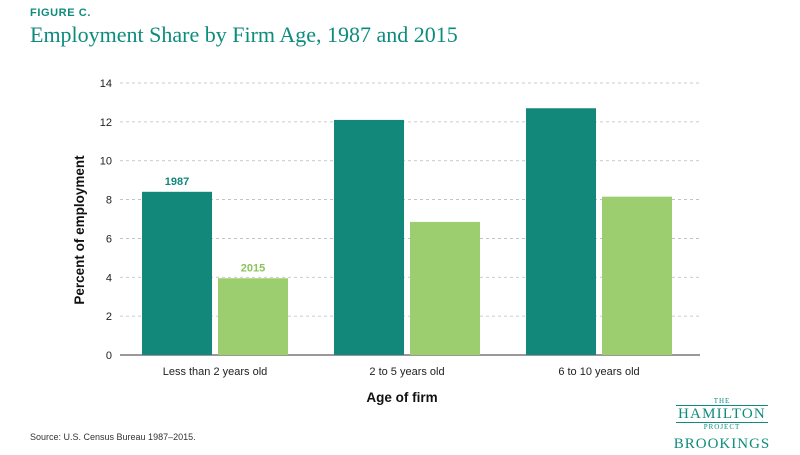 The height and width of the screenshot is (455, 800). What do you see at coordinates (722, 444) in the screenshot?
I see `logo-brookings: BROOKINGS` at bounding box center [722, 444].